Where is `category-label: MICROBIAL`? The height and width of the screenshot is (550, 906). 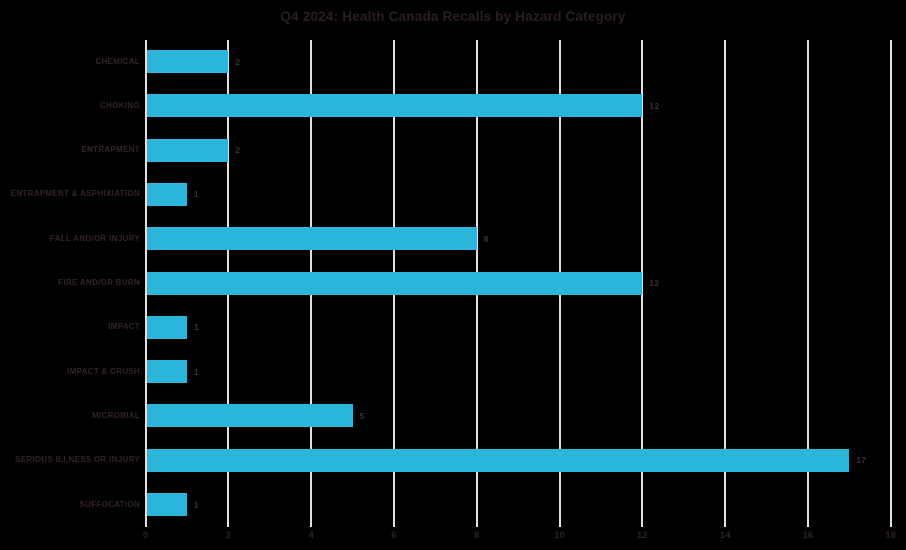
category-label: MICROBIAL is located at coordinates (115, 415).